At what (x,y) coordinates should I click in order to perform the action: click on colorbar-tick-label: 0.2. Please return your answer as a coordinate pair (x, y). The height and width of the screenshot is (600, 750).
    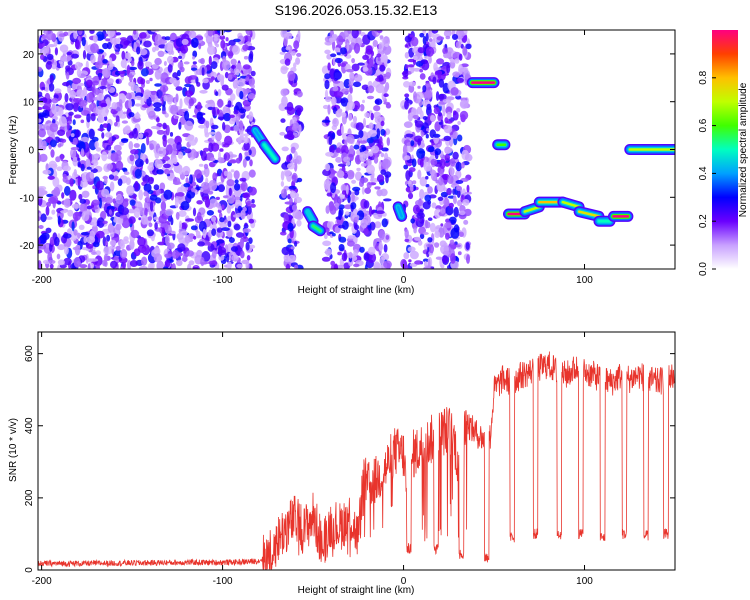
    Looking at the image, I should click on (703, 221).